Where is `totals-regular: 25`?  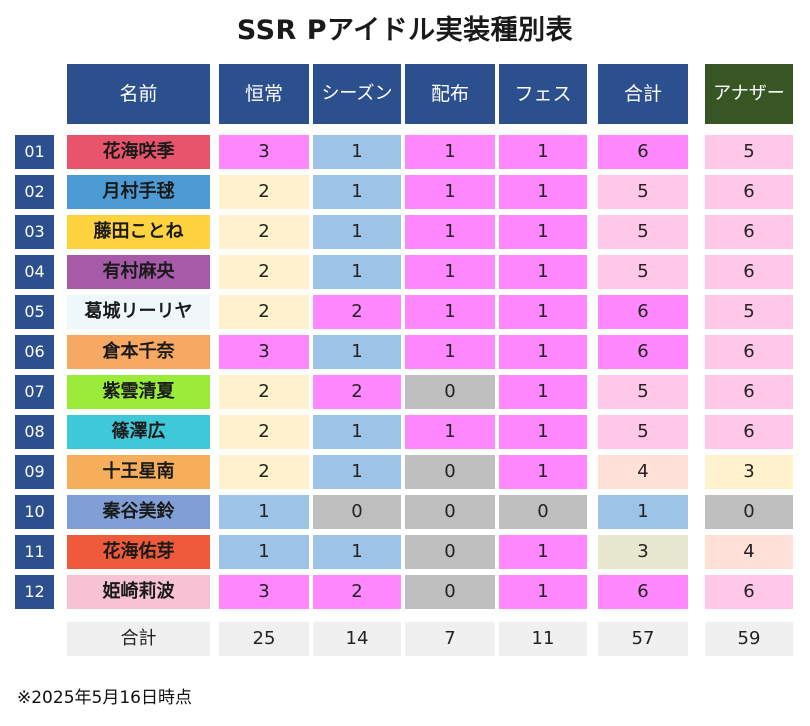
totals-regular: 25 is located at coordinates (264, 639).